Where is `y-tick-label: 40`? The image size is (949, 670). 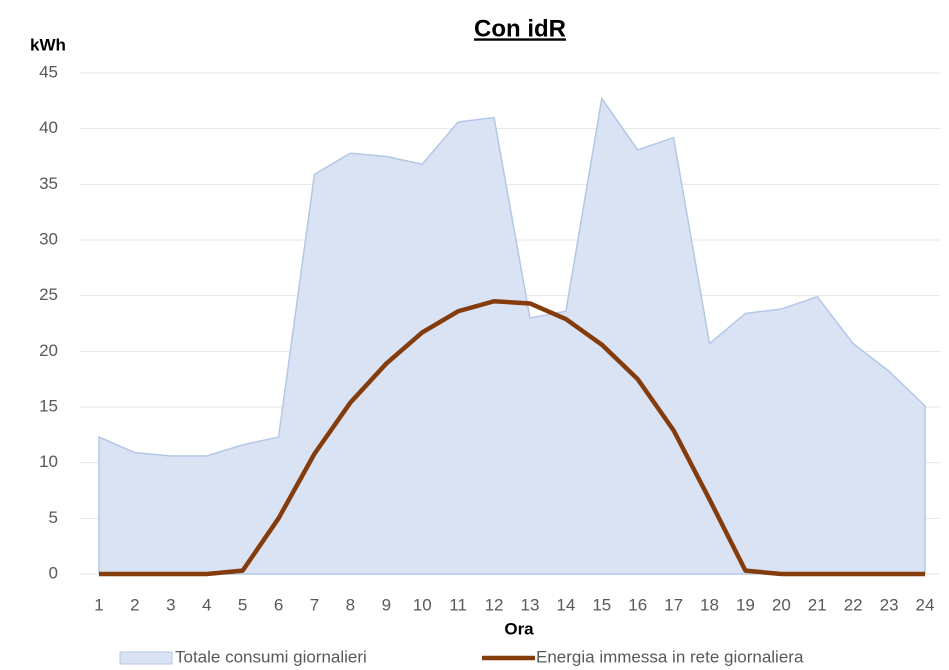 y-tick-label: 40 is located at coordinates (48, 127).